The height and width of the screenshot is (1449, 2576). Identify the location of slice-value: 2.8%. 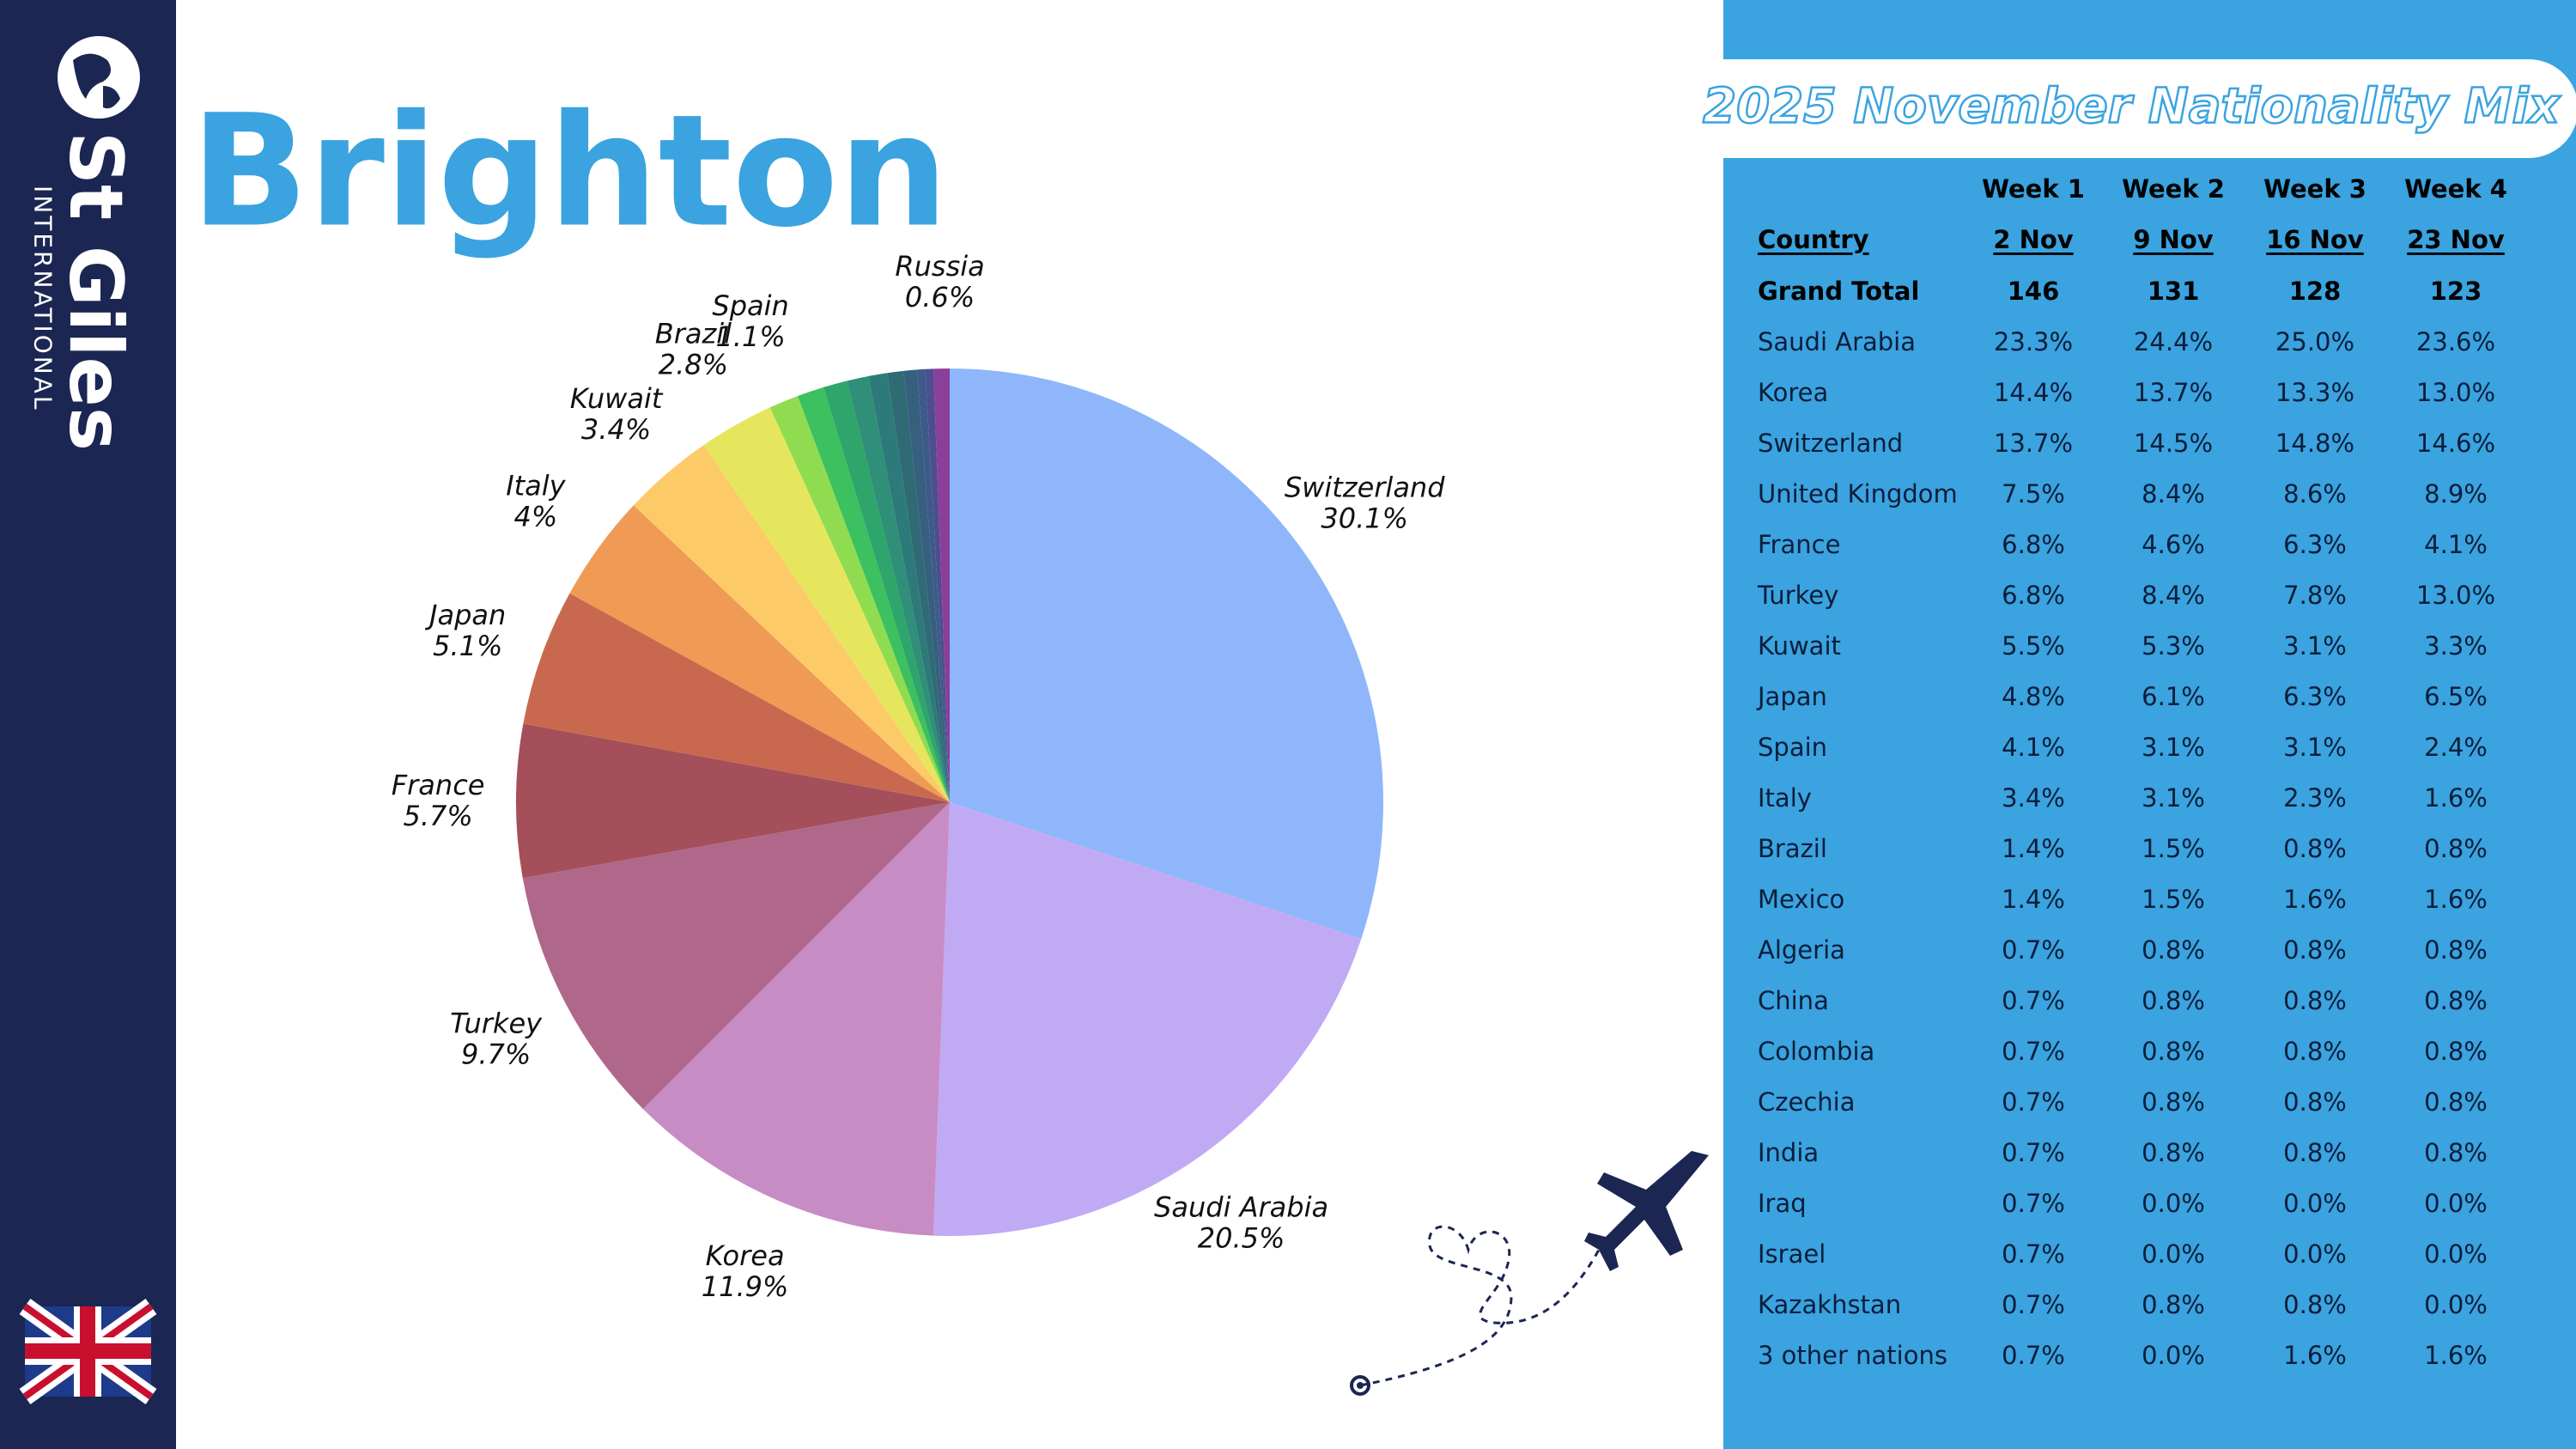
(693, 365).